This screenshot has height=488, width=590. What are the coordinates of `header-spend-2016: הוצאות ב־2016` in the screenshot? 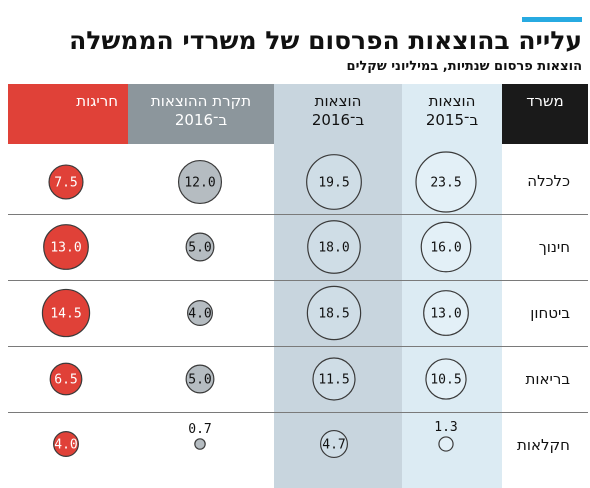 It's located at (338, 114).